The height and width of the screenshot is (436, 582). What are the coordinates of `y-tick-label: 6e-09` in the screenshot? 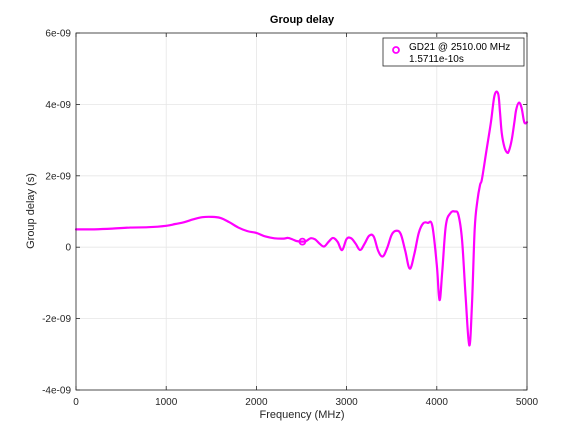 It's located at (58, 34).